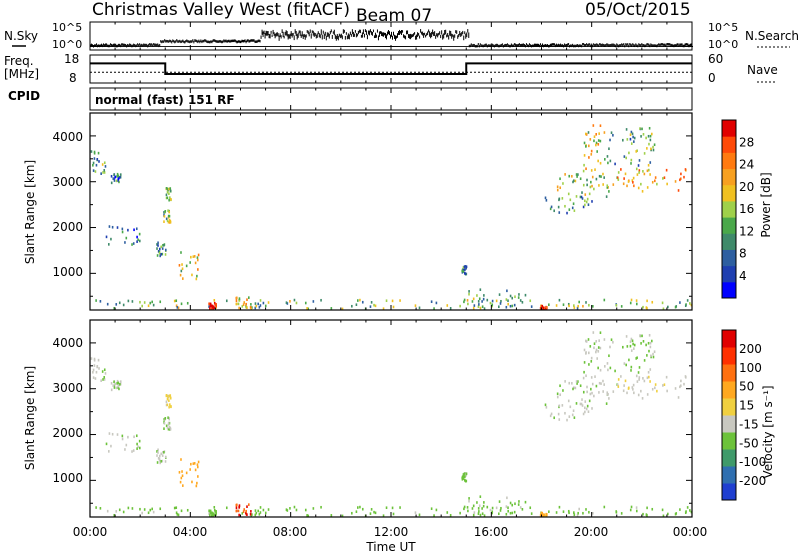 The image size is (800, 554). What do you see at coordinates (221, 10) in the screenshot?
I see `station-title: Christmas Valley West (fitACF)` at bounding box center [221, 10].